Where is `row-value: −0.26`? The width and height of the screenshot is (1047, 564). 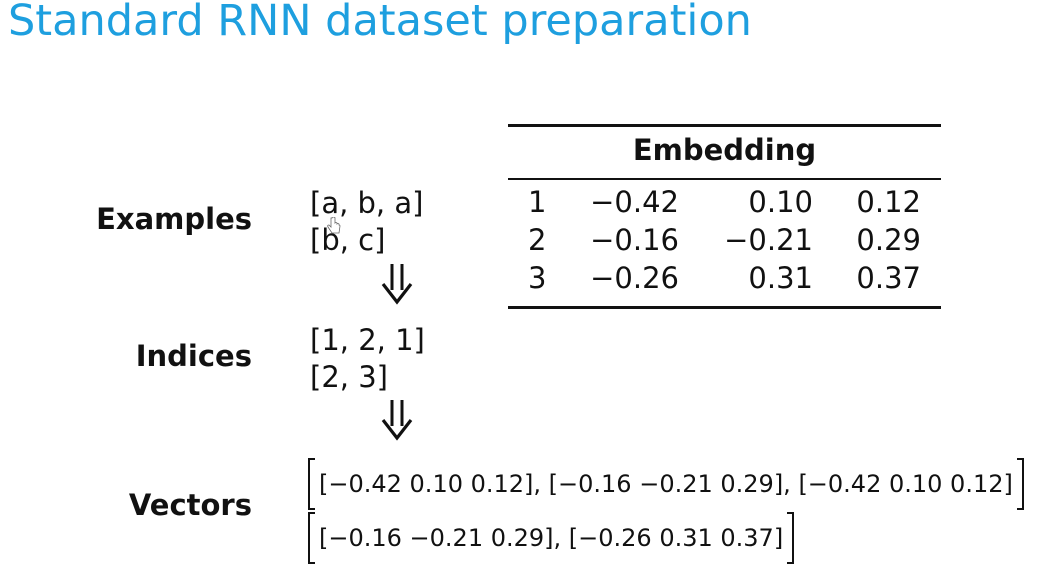 row-value: −0.26 is located at coordinates (634, 278).